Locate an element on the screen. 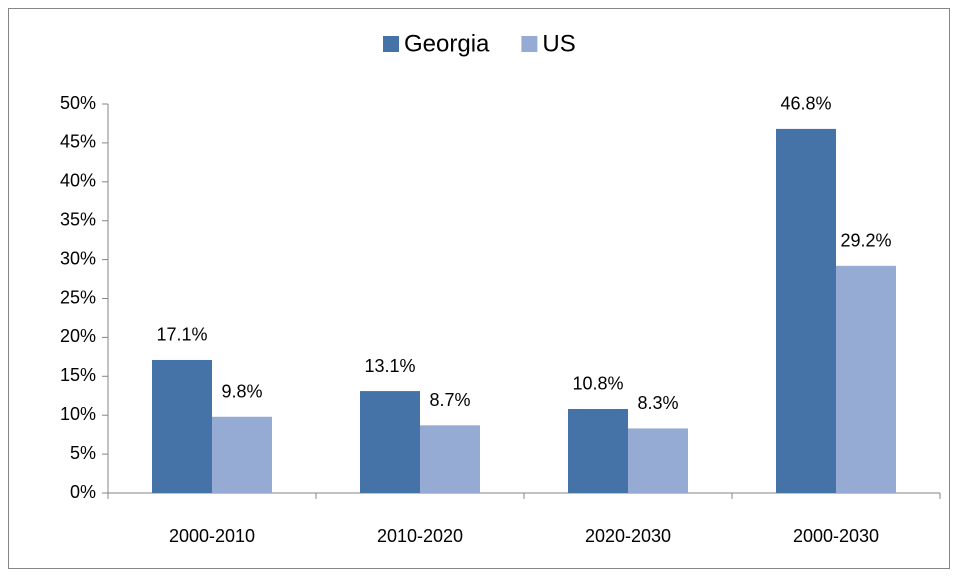 The height and width of the screenshot is (577, 958). y-tick-label: 15% is located at coordinates (78, 375).